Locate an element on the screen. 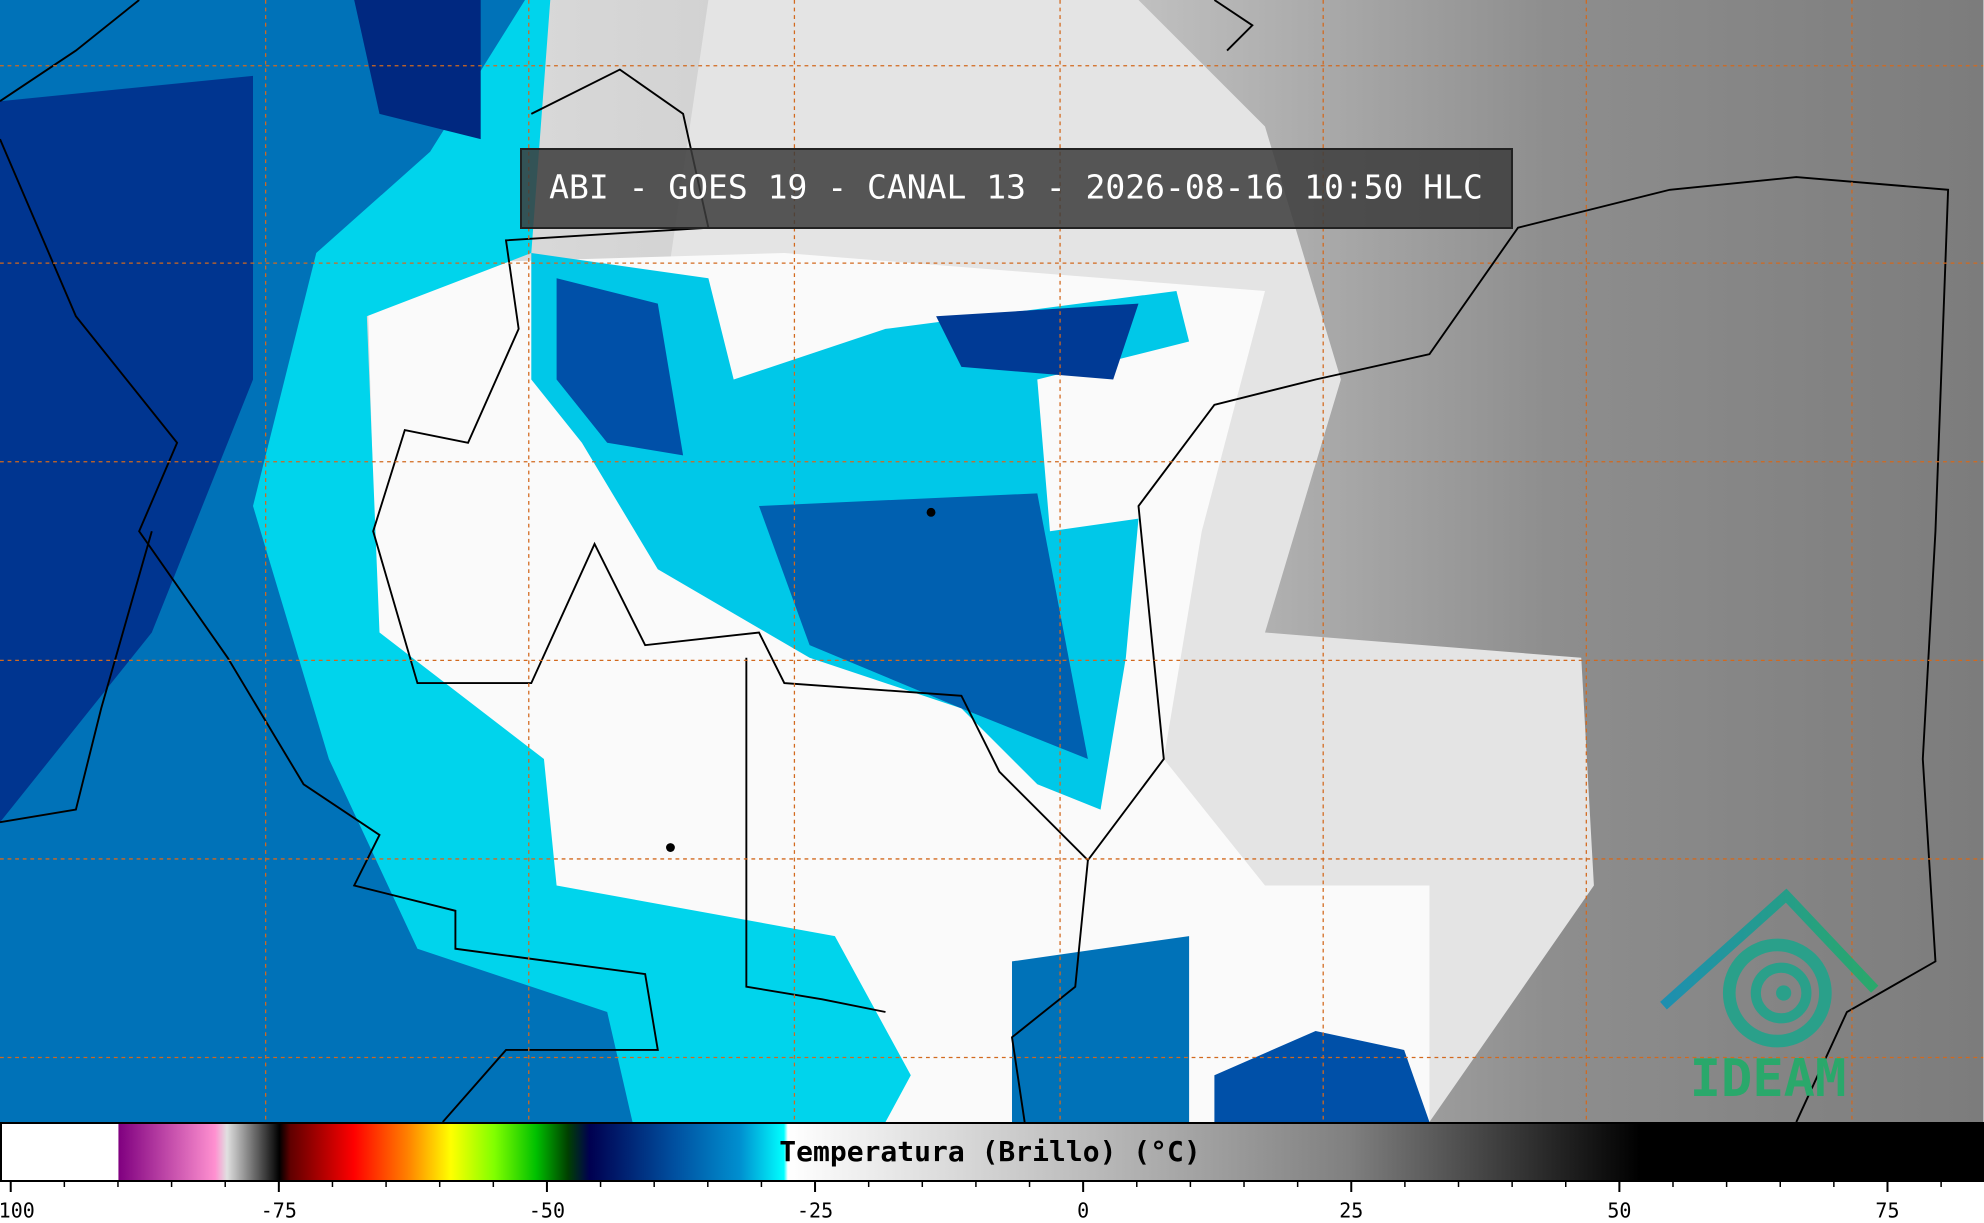 The width and height of the screenshot is (1984, 1223). colorbar-label: Temperatura (Brillo) (°C) is located at coordinates (989, 1151).